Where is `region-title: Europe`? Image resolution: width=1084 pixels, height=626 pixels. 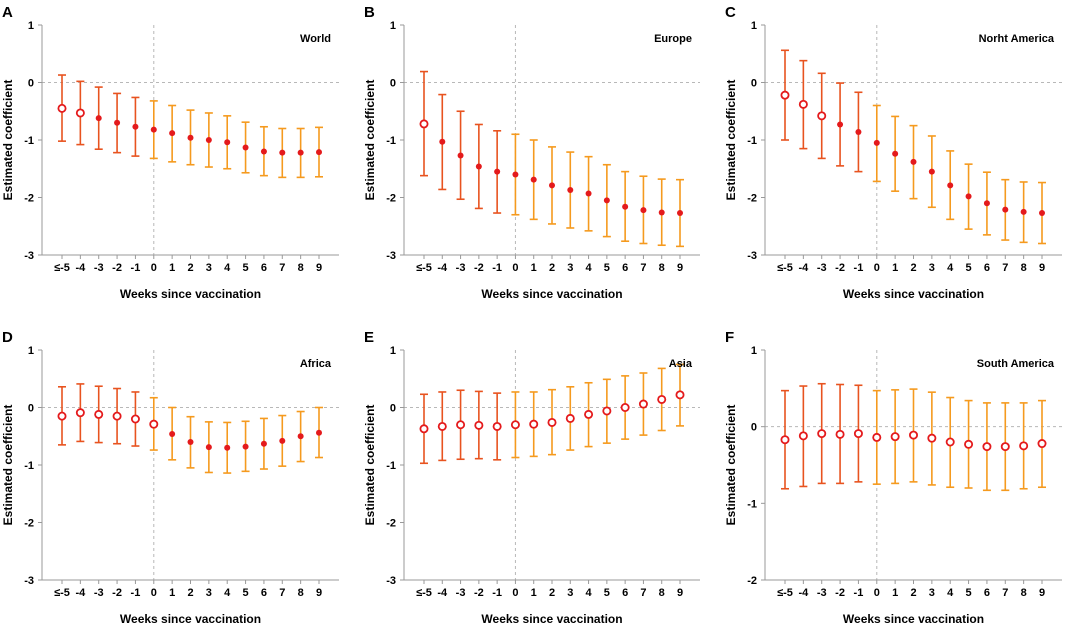 region-title: Europe is located at coordinates (673, 39).